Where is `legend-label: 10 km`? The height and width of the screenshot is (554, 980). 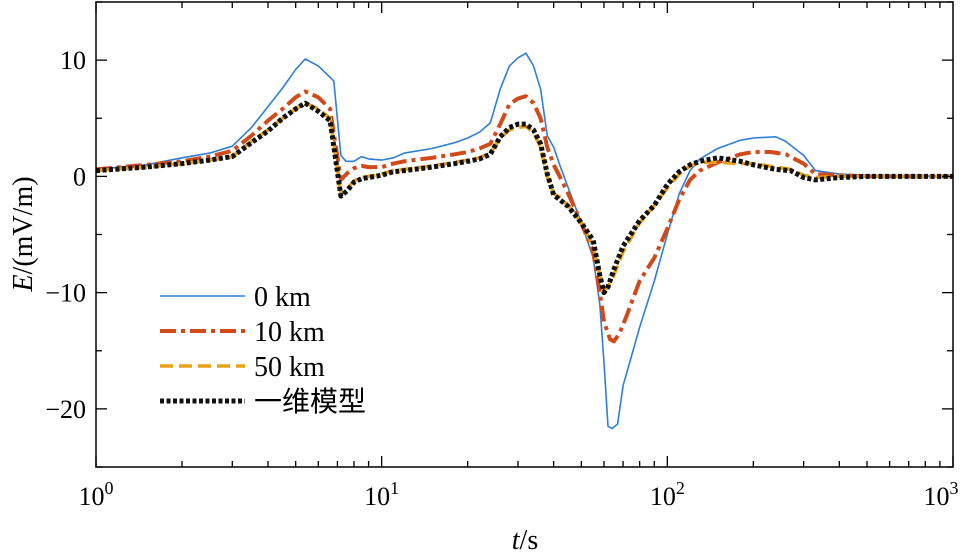
legend-label: 10 km is located at coordinates (289, 332).